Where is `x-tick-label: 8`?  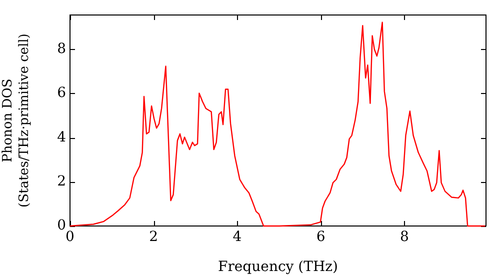
x-tick-label: 8 is located at coordinates (404, 237).